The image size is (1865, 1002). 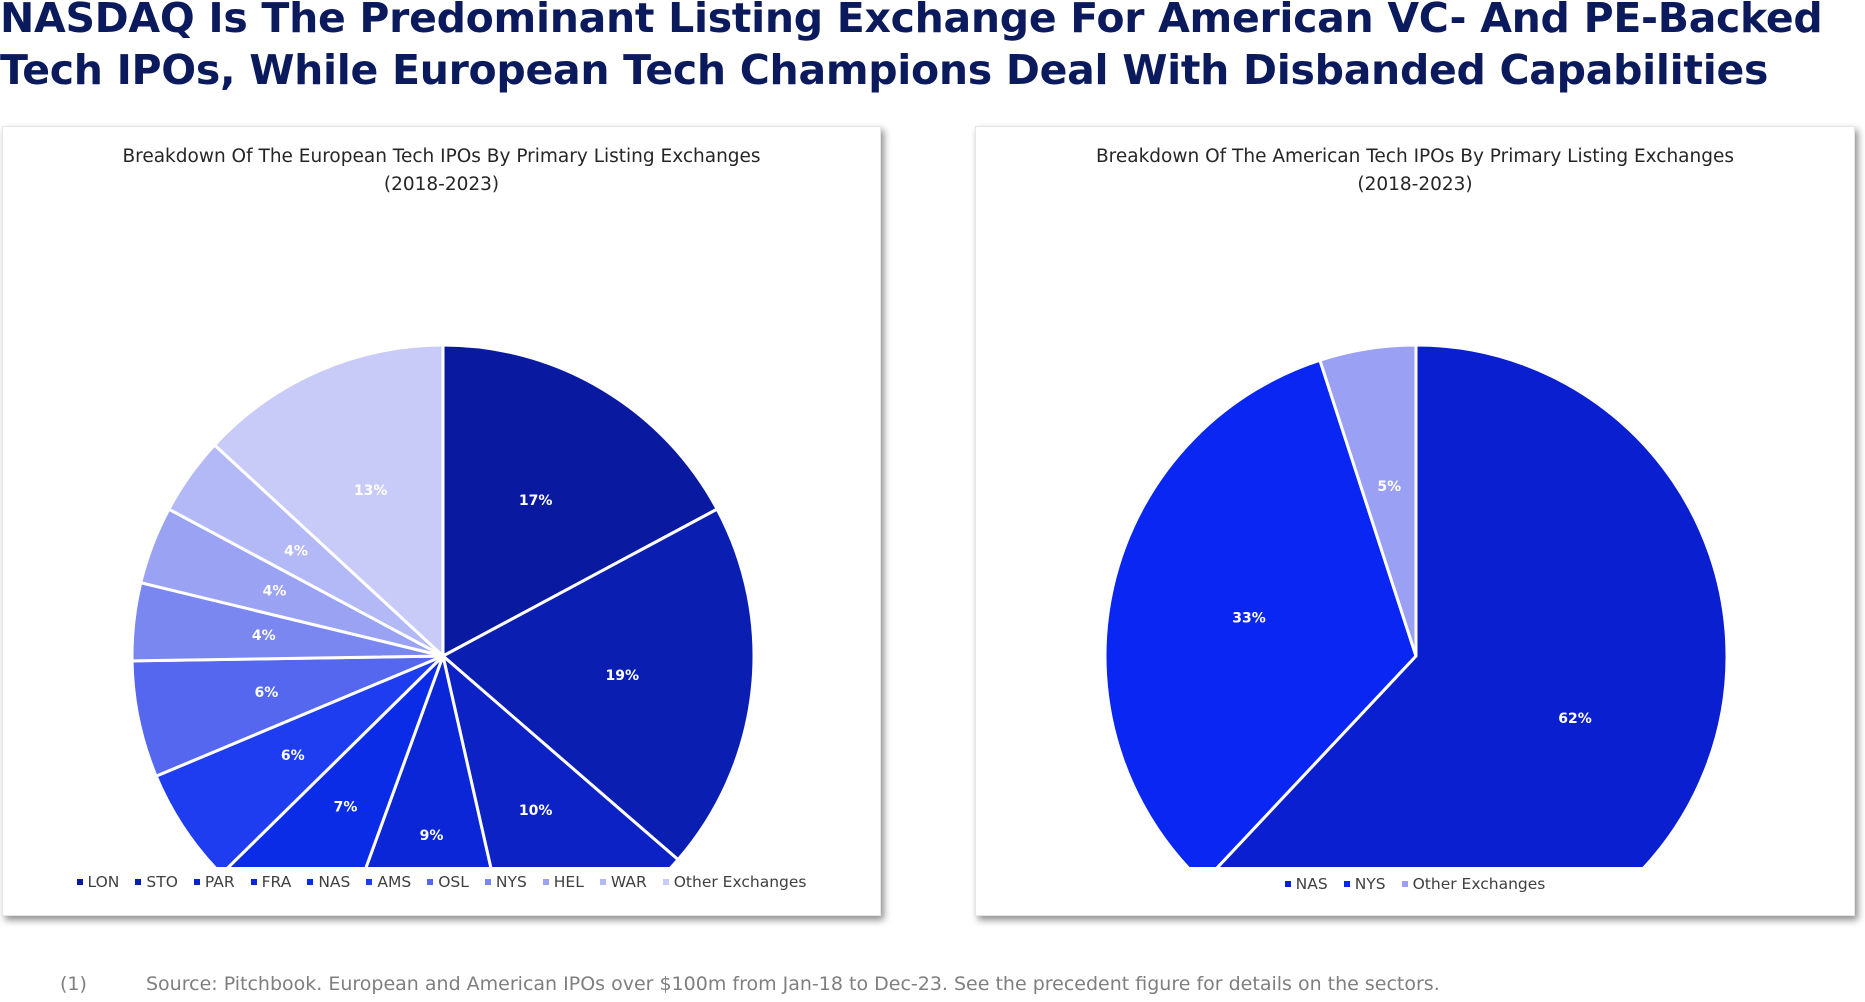 What do you see at coordinates (580, 500) in the screenshot?
I see `european-pie-slice-lon` at bounding box center [580, 500].